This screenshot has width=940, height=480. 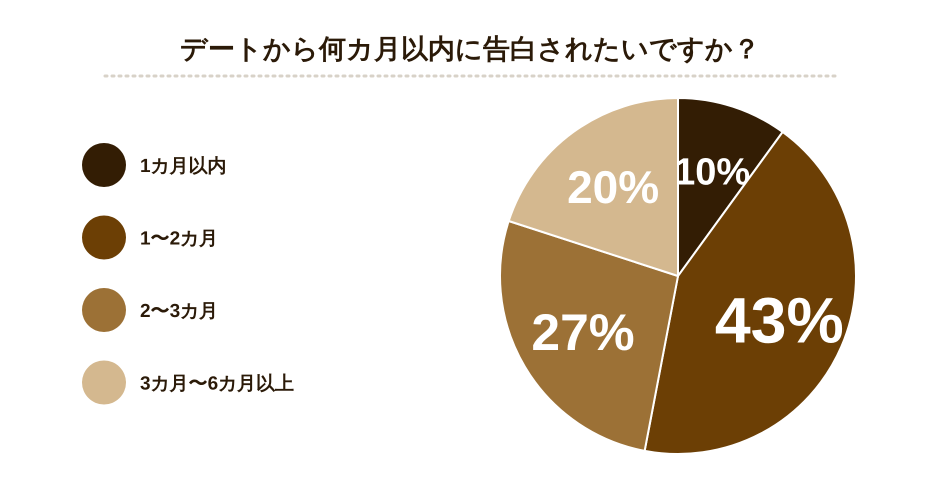 I want to click on legend-label: 1〜2カ月, so click(x=179, y=239).